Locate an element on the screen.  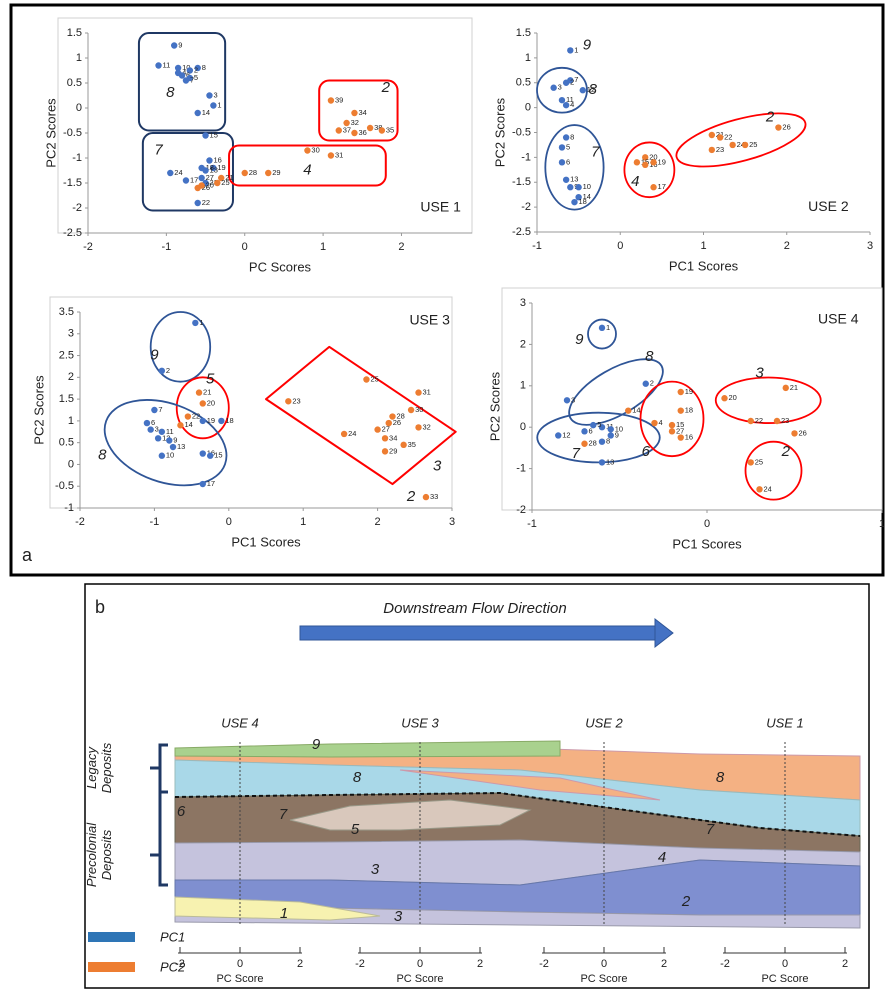
y-tick-label: 0 is located at coordinates (523, 427).